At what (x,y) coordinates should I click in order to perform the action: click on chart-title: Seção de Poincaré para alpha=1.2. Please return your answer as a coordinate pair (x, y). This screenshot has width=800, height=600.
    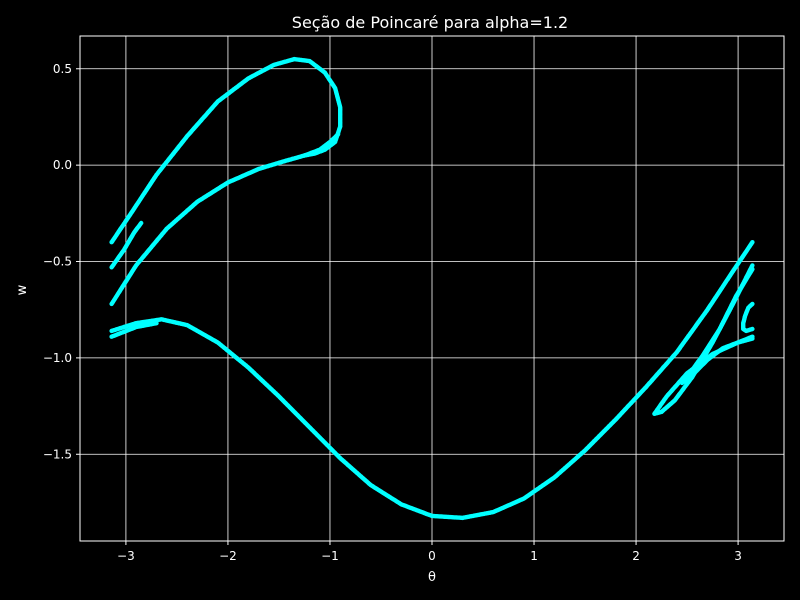
    Looking at the image, I should click on (430, 22).